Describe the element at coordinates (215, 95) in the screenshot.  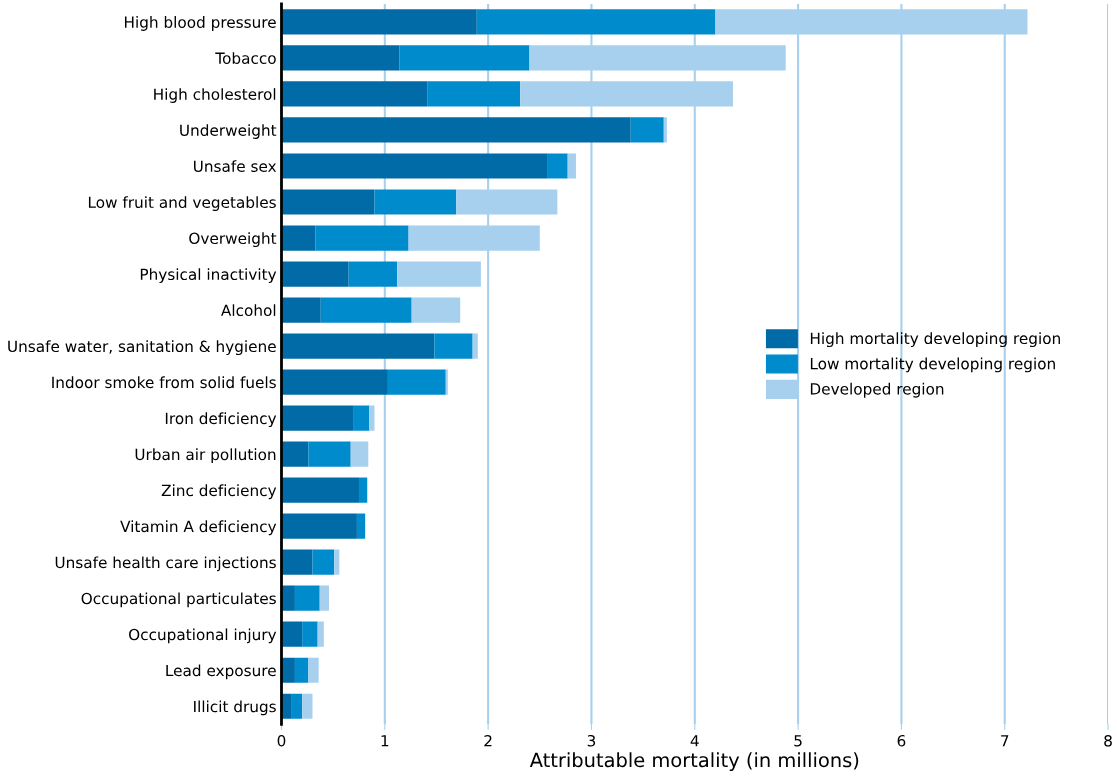
I see `y-tick-label: High cholesterol` at that location.